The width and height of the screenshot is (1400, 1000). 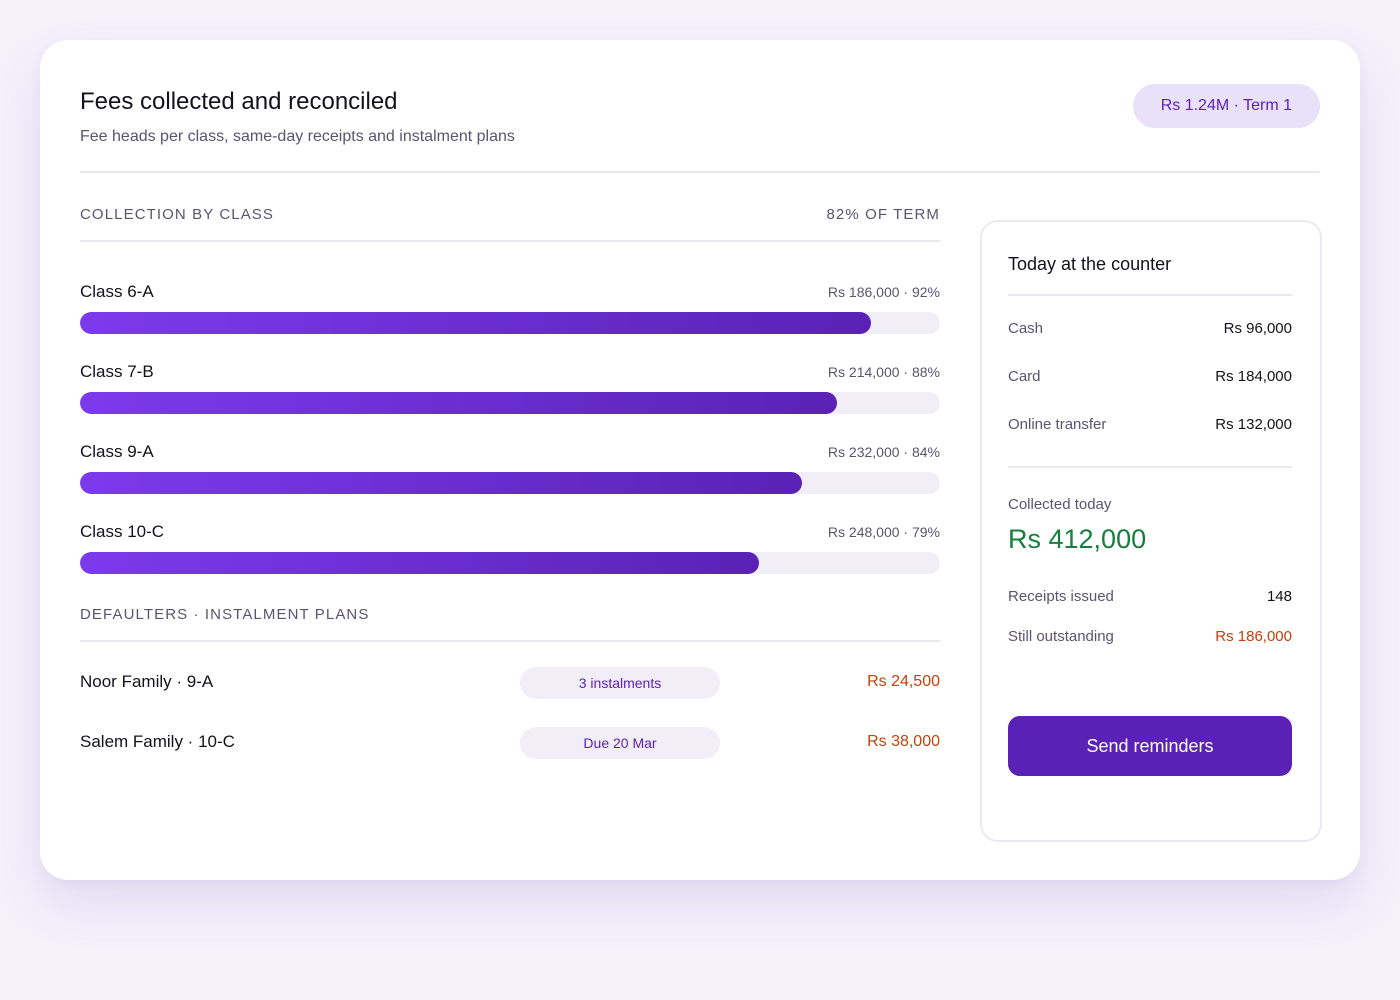 I want to click on class-row: Class 10-C Rs 248,000 · 79%, so click(x=510, y=562).